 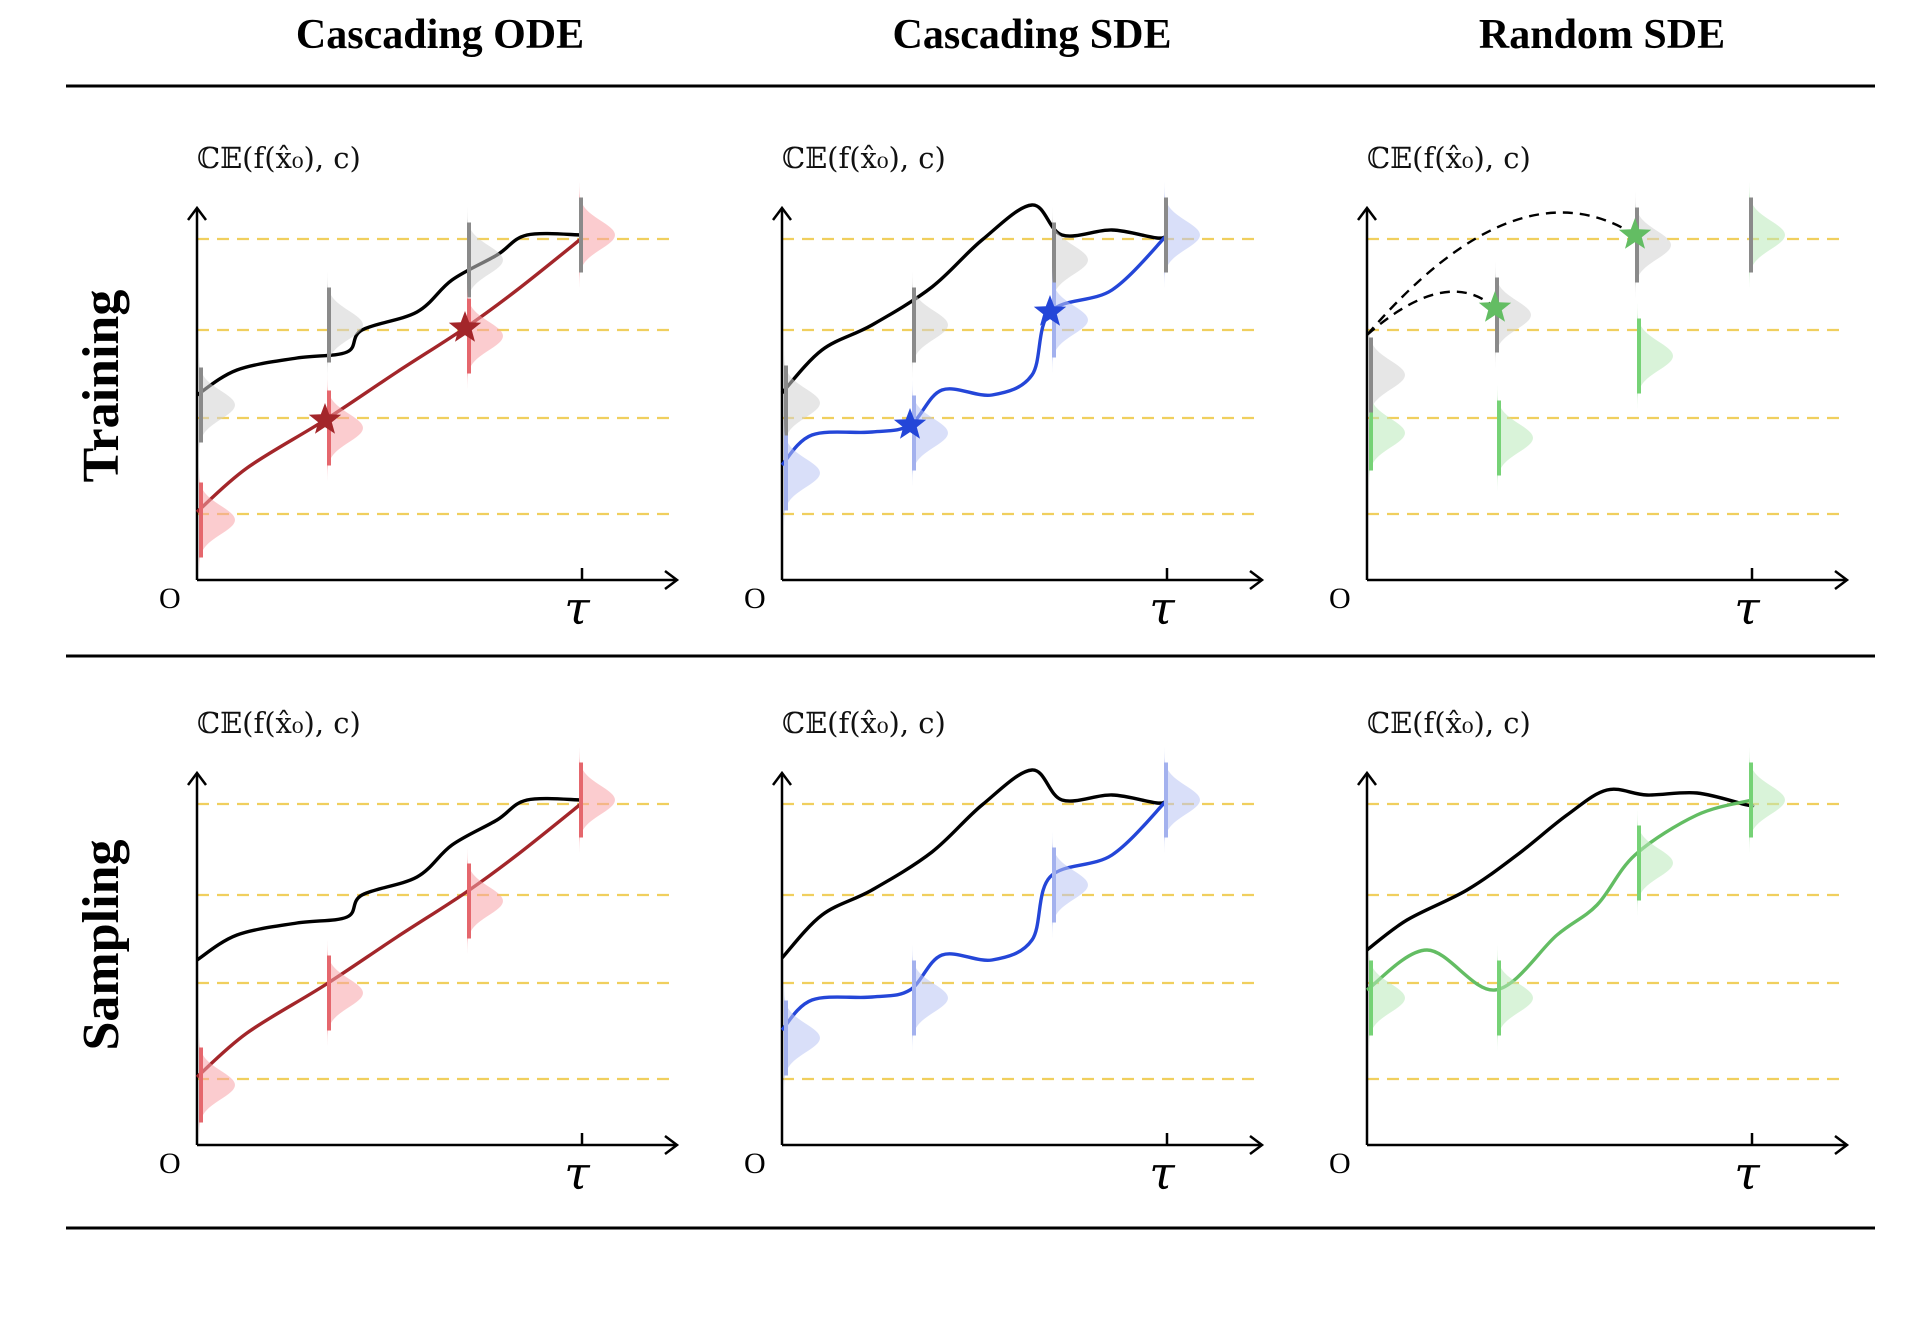 What do you see at coordinates (101, 386) in the screenshot?
I see `row-title-training: Training` at bounding box center [101, 386].